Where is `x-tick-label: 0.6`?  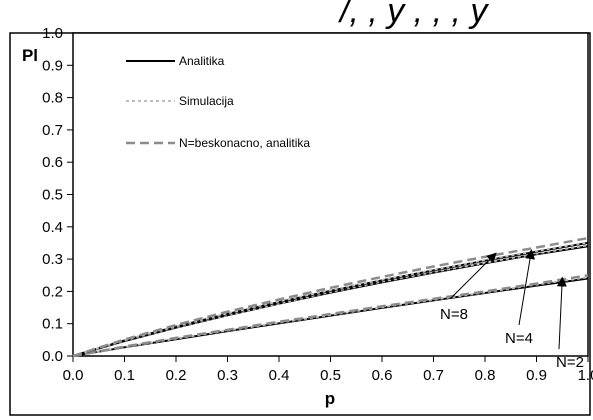 x-tick-label: 0.6 is located at coordinates (382, 375).